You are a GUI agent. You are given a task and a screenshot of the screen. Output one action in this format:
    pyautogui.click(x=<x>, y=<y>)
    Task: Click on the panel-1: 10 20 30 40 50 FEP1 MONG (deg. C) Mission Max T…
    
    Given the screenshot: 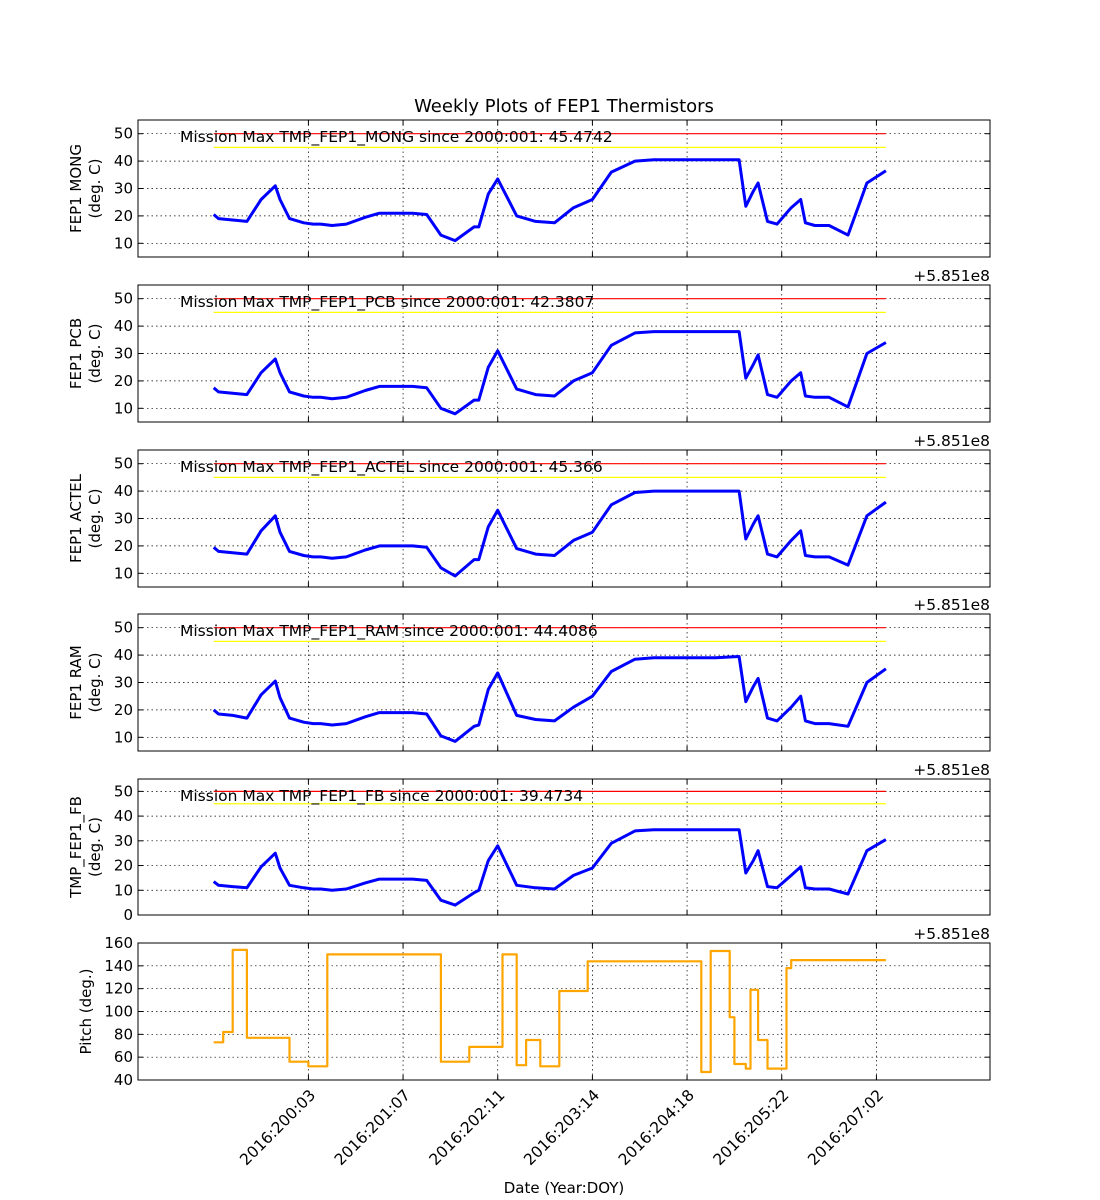 What is the action you would take?
    pyautogui.click(x=529, y=188)
    